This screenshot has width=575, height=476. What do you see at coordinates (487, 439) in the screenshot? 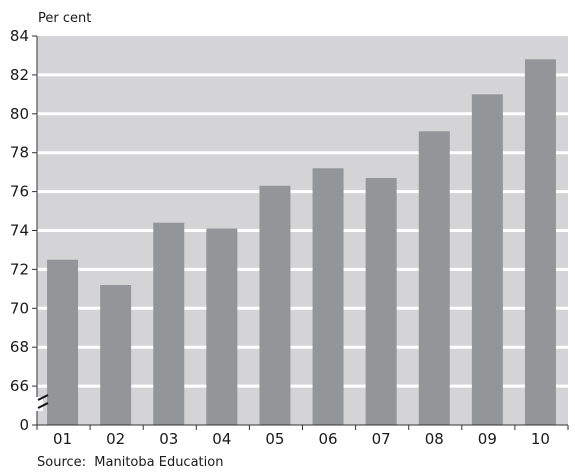
I see `x-tick-label: 09` at bounding box center [487, 439].